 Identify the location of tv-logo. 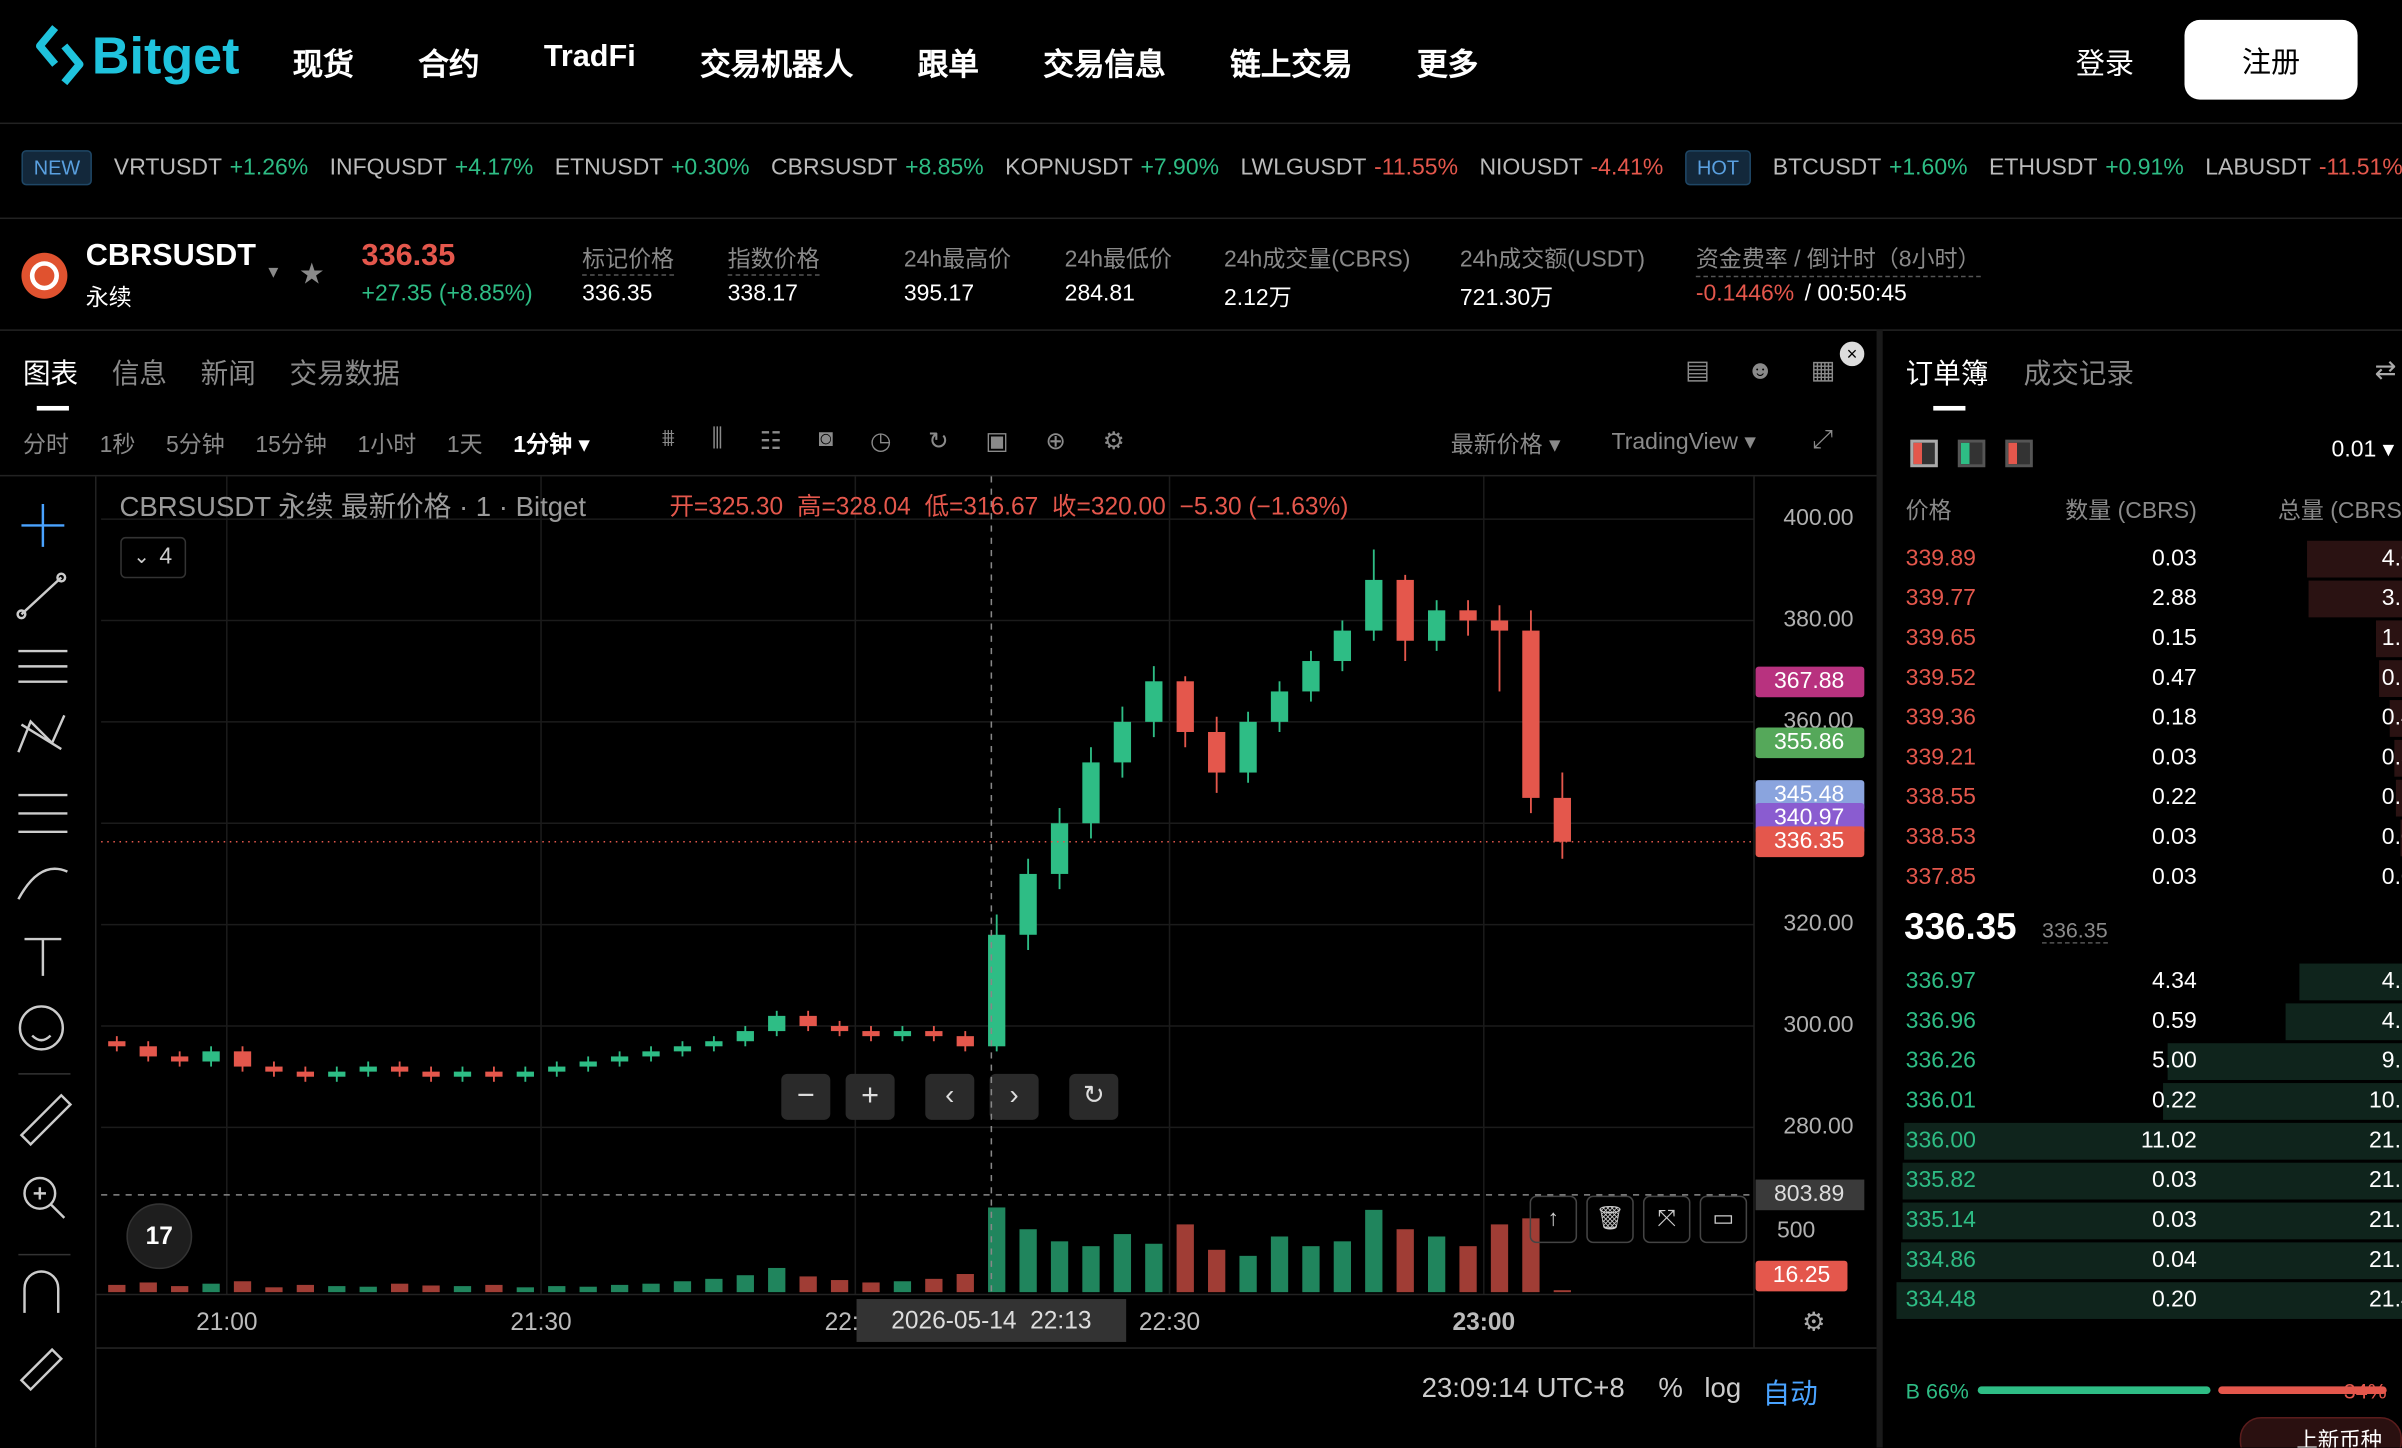
(159, 1236).